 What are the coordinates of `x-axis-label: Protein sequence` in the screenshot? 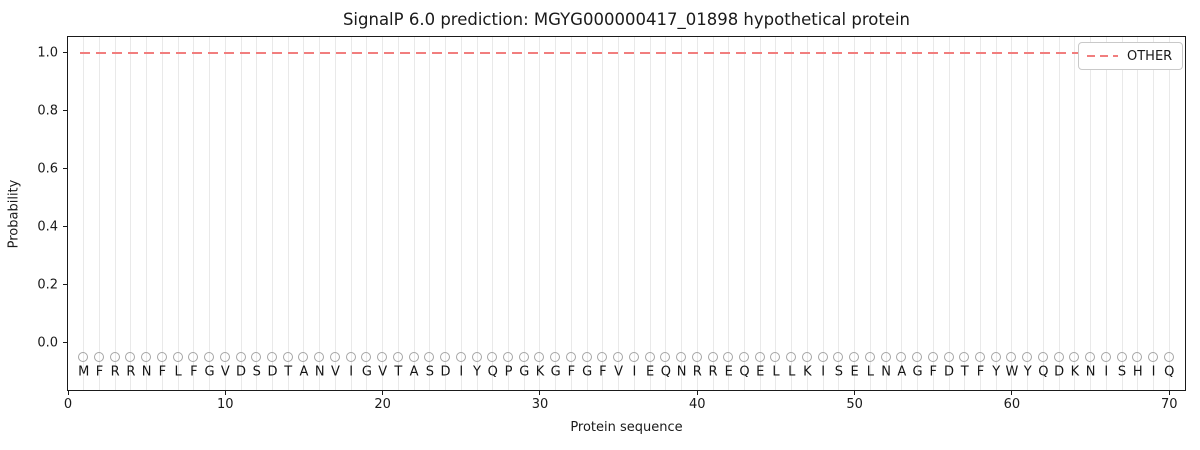 It's located at (626, 427).